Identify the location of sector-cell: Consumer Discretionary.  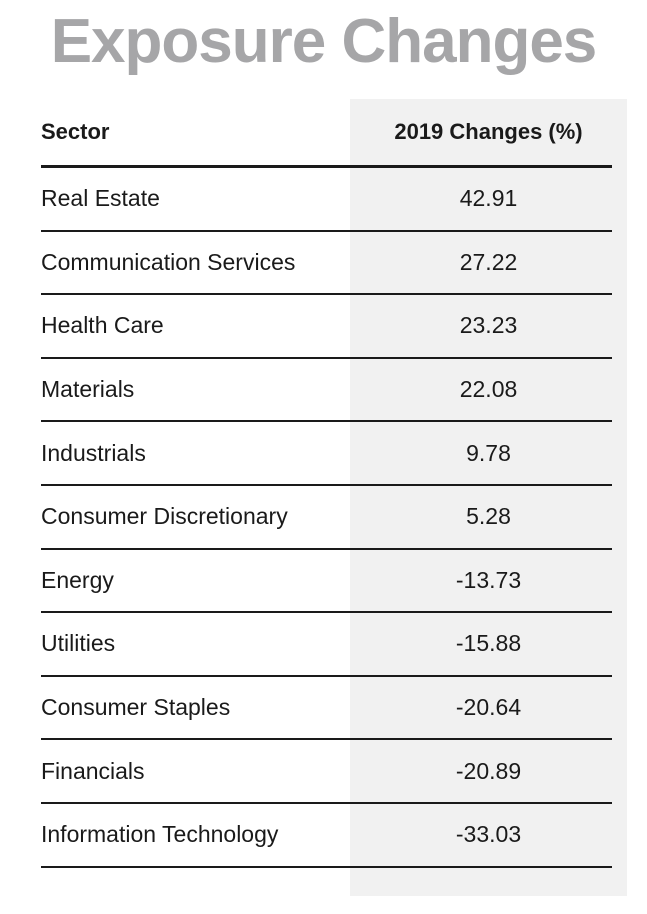
(164, 516).